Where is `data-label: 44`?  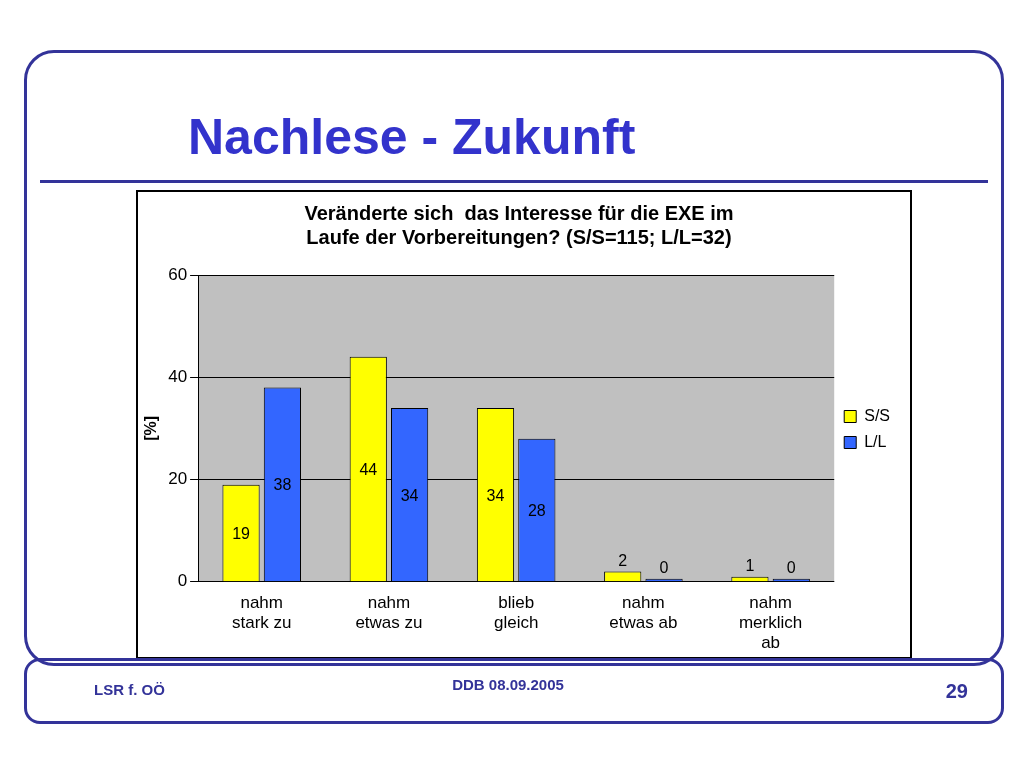 data-label: 44 is located at coordinates (368, 470).